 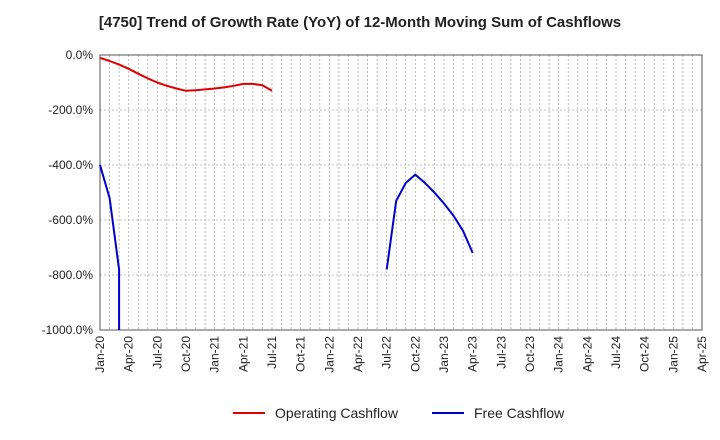 What do you see at coordinates (616, 352) in the screenshot?
I see `x-tick-label: Jul-24` at bounding box center [616, 352].